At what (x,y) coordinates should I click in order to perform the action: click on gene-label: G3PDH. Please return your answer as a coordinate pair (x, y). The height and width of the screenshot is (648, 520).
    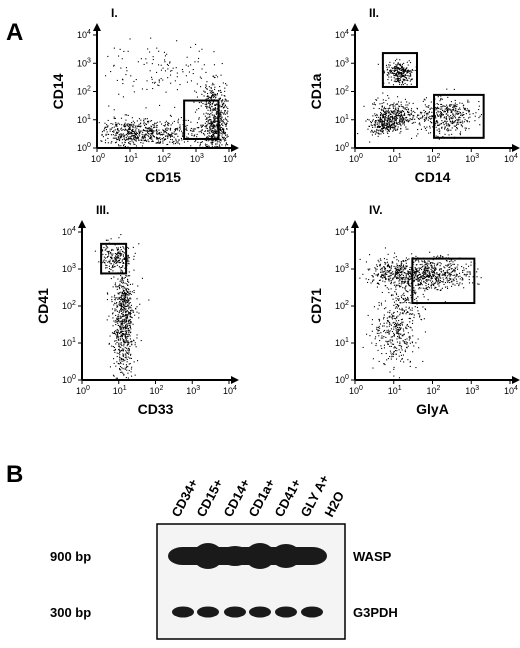
    Looking at the image, I should click on (375, 612).